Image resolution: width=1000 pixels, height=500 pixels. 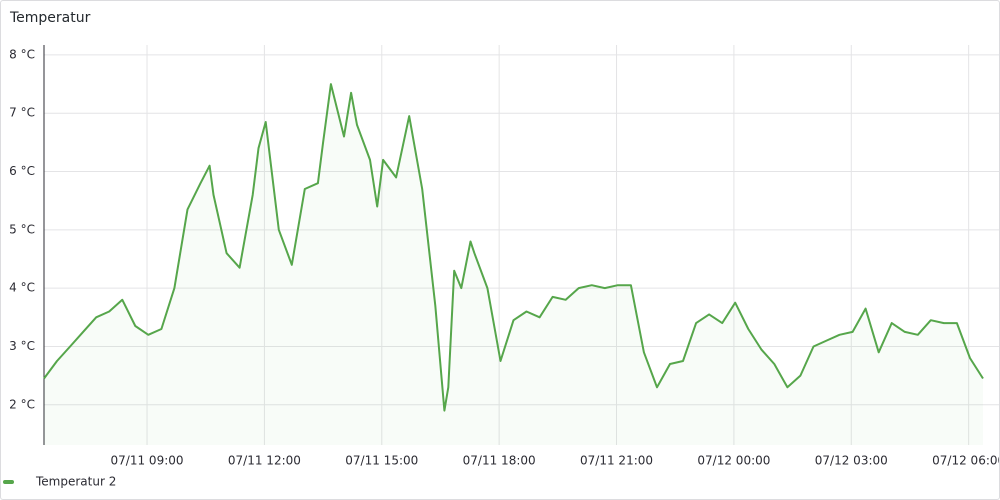 What do you see at coordinates (22, 346) in the screenshot?
I see `y-tick-label: 3 °C` at bounding box center [22, 346].